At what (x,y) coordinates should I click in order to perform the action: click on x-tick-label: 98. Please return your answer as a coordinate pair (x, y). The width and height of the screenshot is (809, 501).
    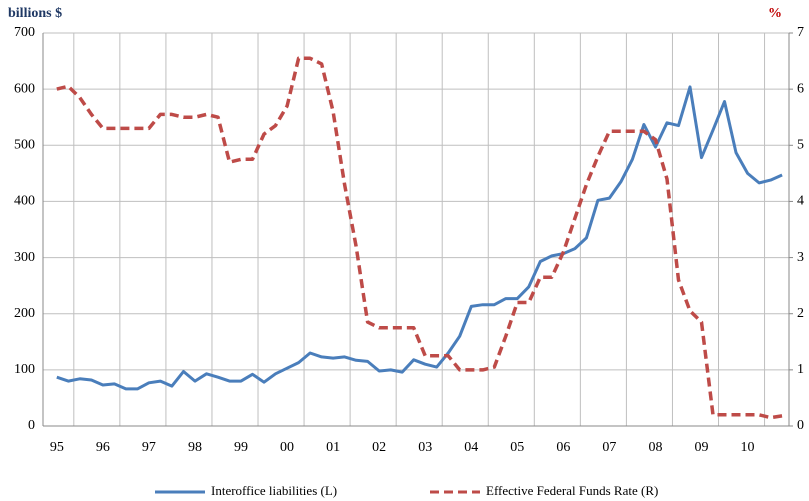
    Looking at the image, I should click on (195, 447).